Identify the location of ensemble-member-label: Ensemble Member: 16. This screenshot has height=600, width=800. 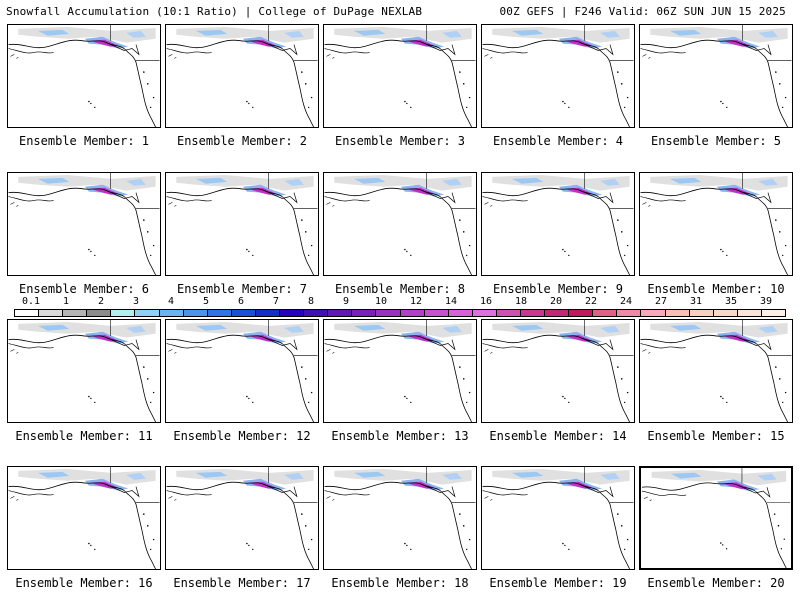
(84, 583).